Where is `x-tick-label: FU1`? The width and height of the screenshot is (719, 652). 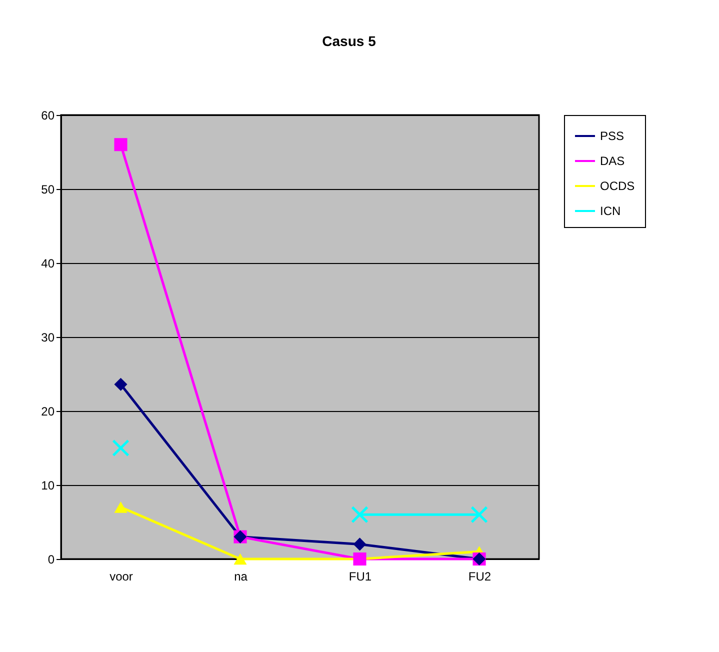 x-tick-label: FU1 is located at coordinates (360, 577).